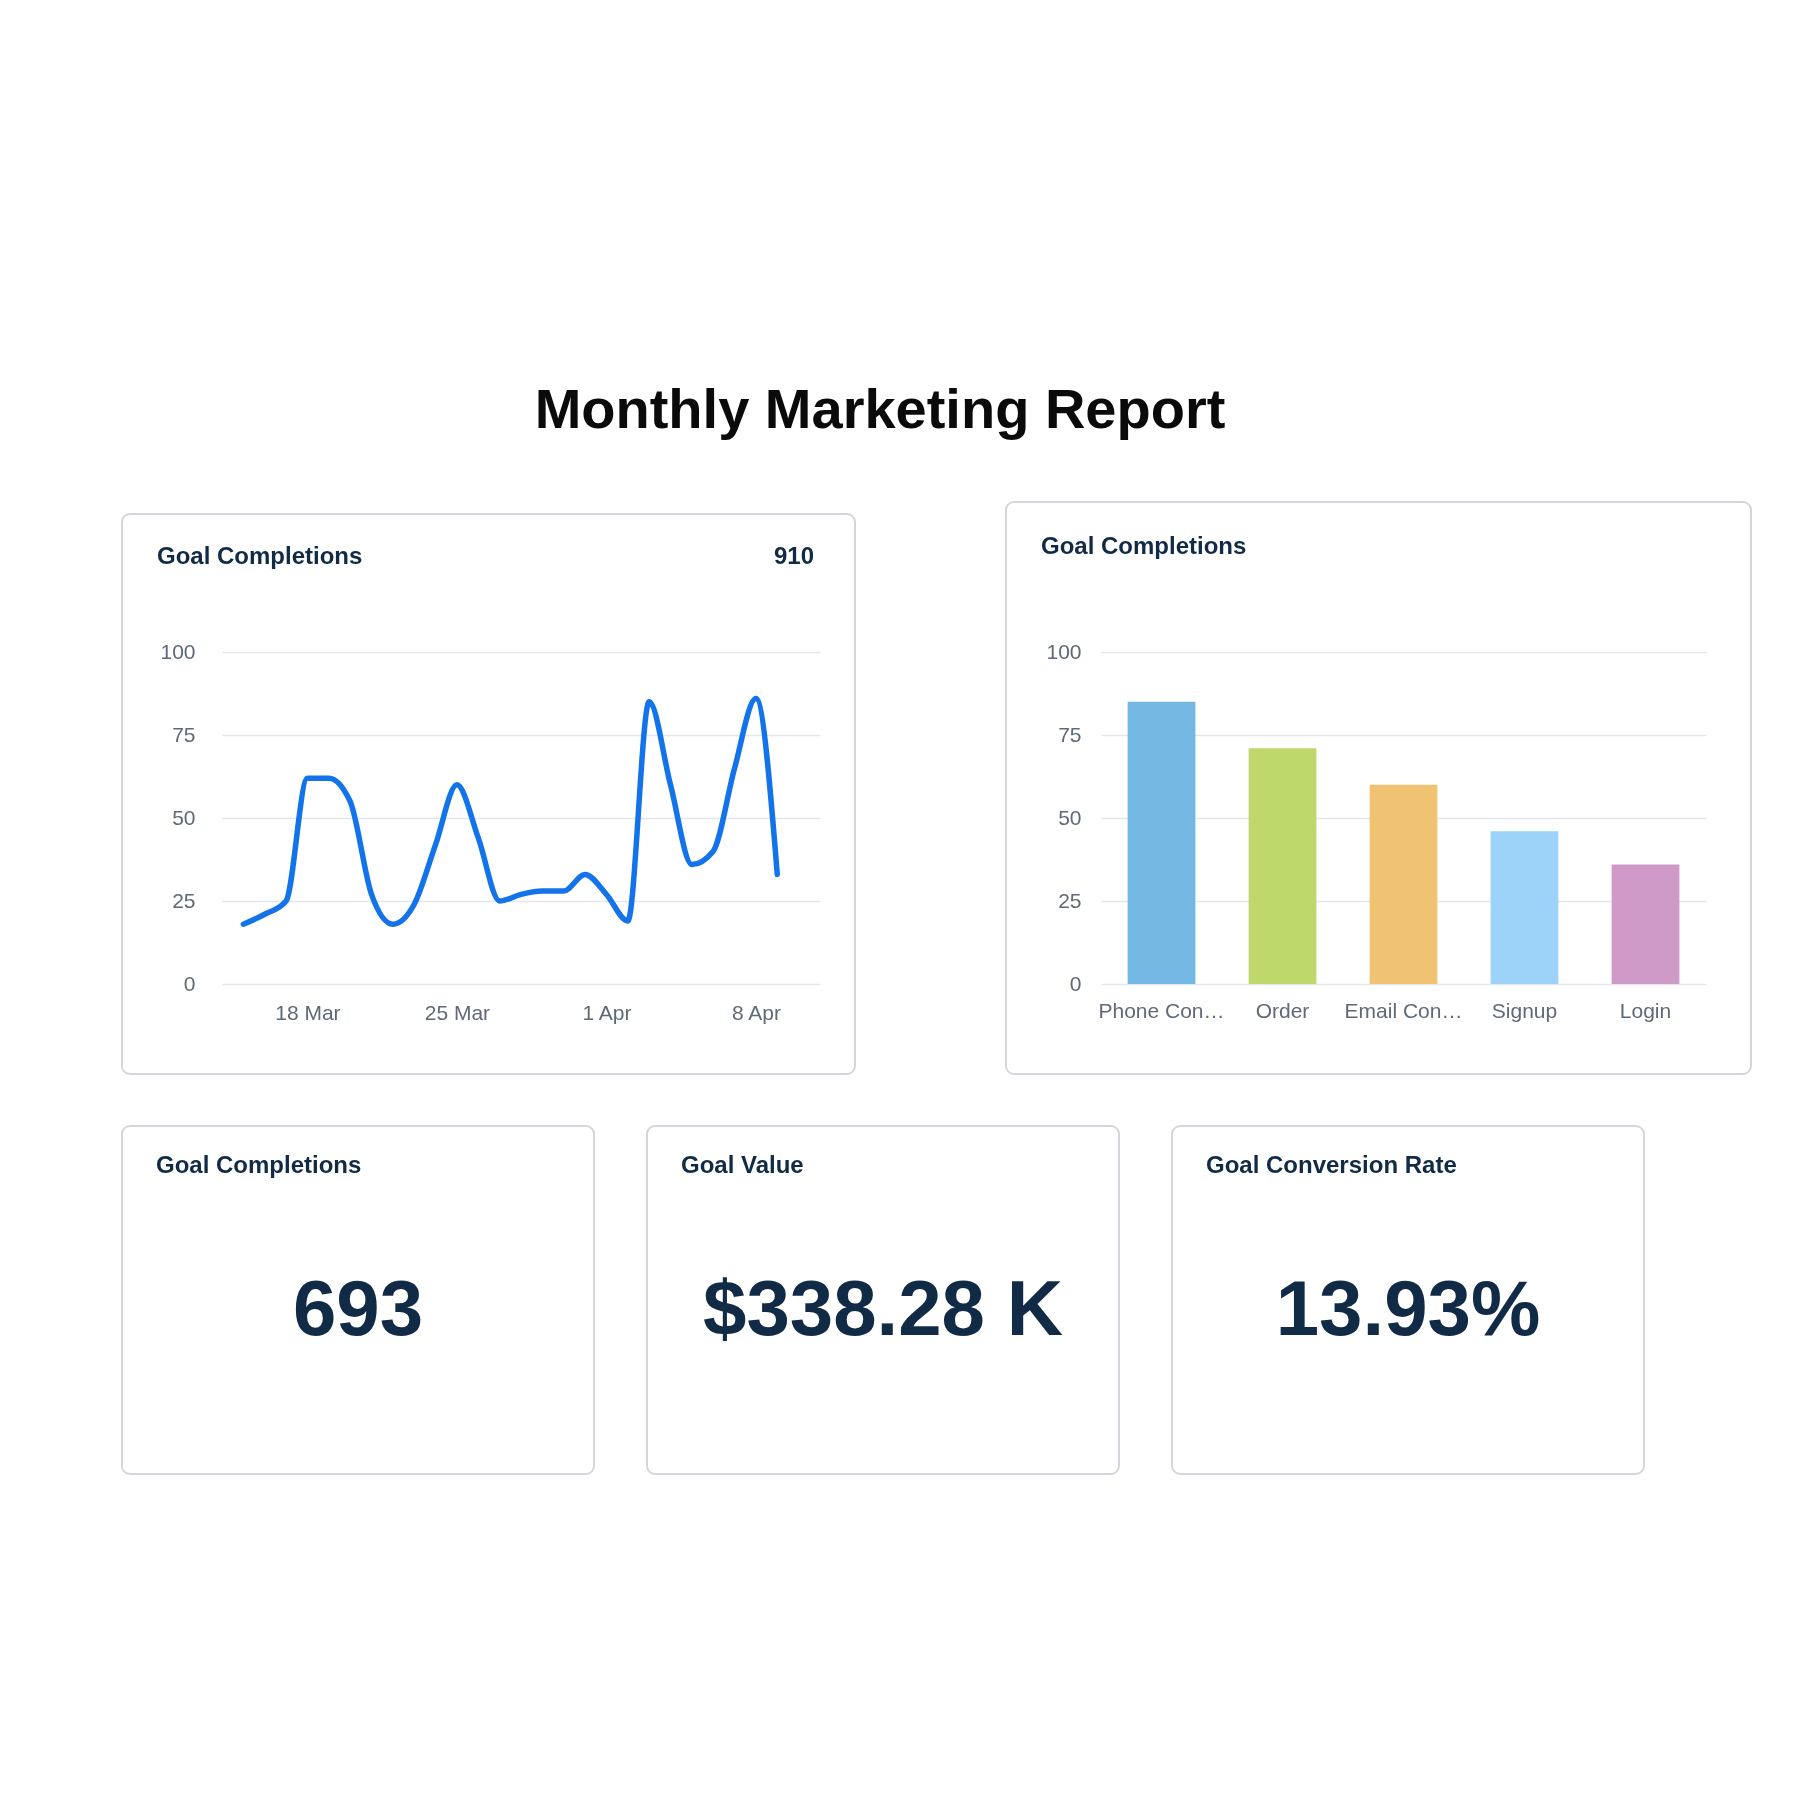 The height and width of the screenshot is (1800, 1800). Describe the element at coordinates (1331, 1164) in the screenshot. I see `text: Goal Conversion Rate` at that location.